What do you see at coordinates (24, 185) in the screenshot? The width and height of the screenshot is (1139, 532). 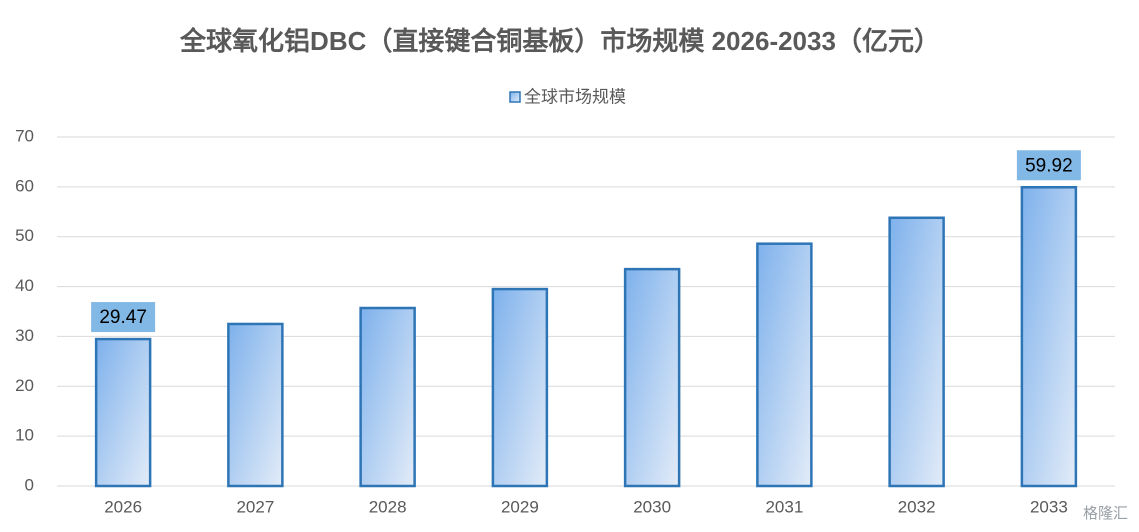 I see `y-tick-label: 60` at bounding box center [24, 185].